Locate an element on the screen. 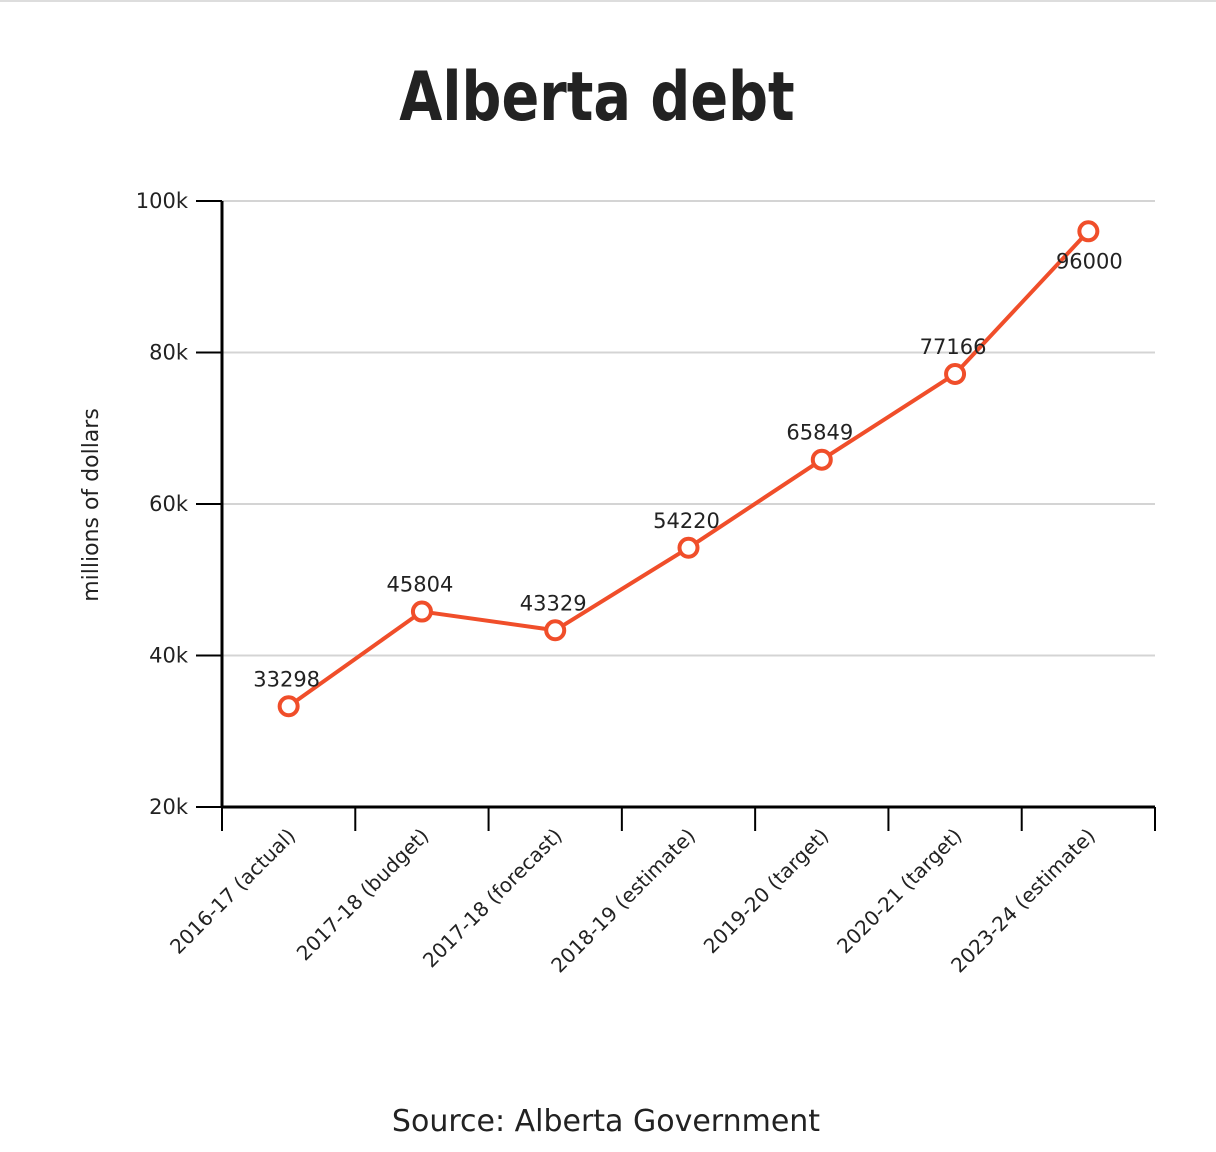  data-label: 65849 is located at coordinates (819, 433).